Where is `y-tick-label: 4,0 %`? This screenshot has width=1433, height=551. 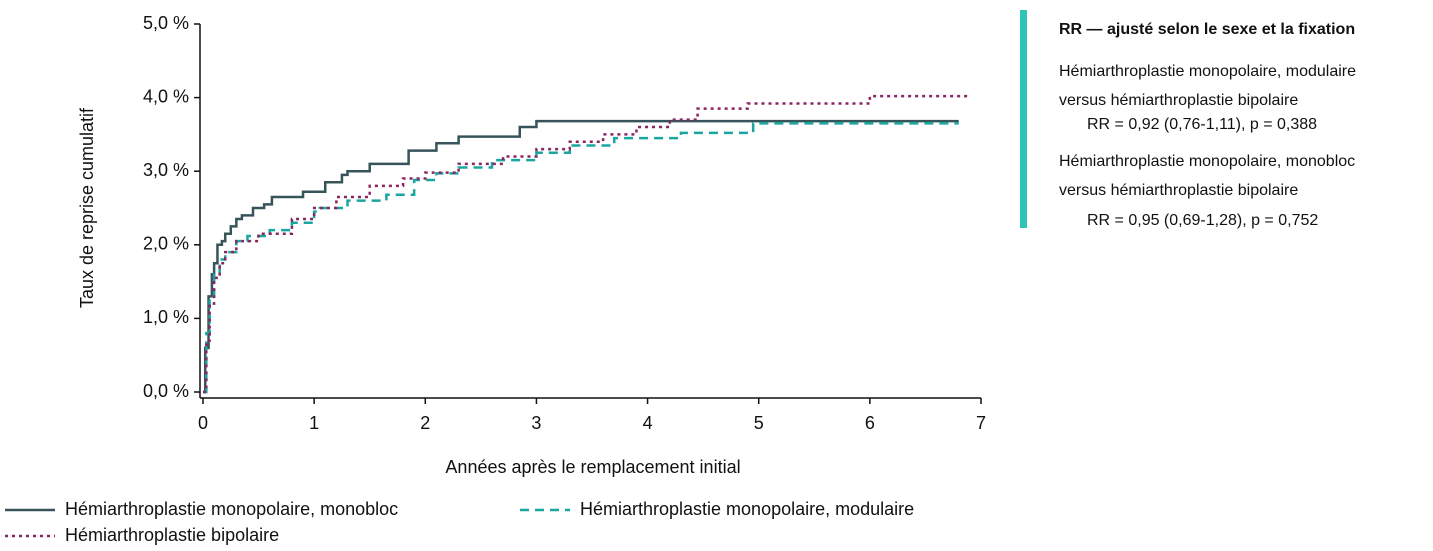
y-tick-label: 4,0 % is located at coordinates (166, 96).